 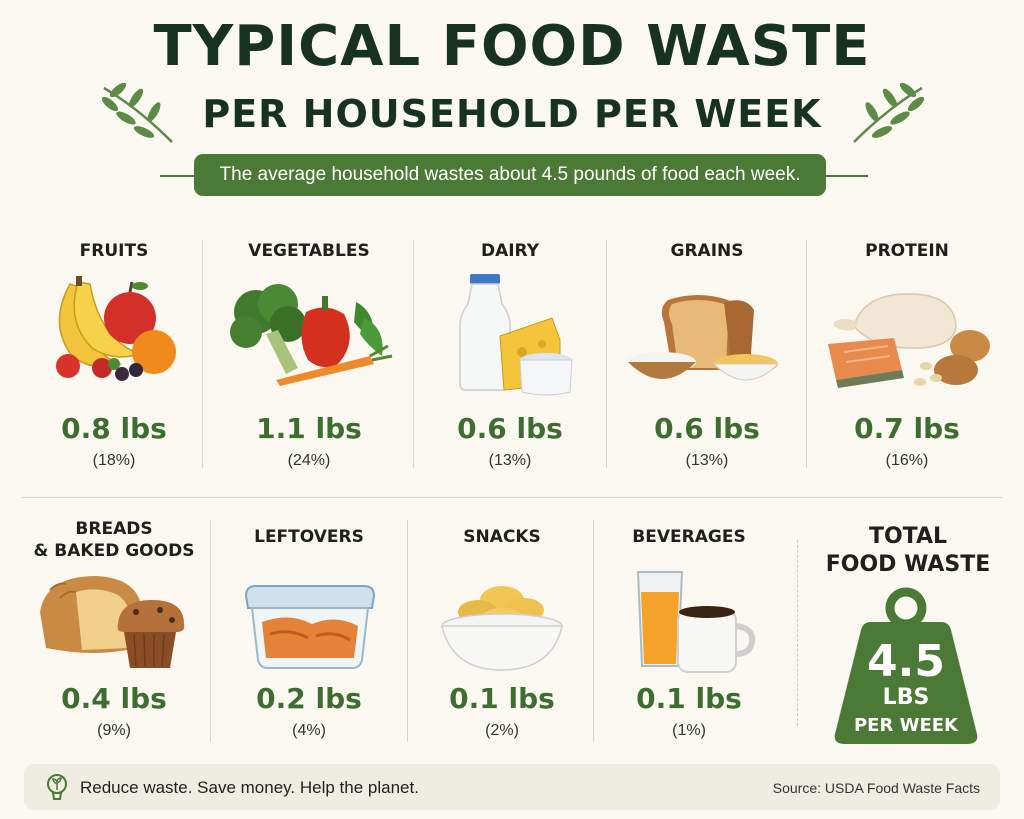 What do you see at coordinates (908, 536) in the screenshot?
I see `total-title-line-1: TOTAL` at bounding box center [908, 536].